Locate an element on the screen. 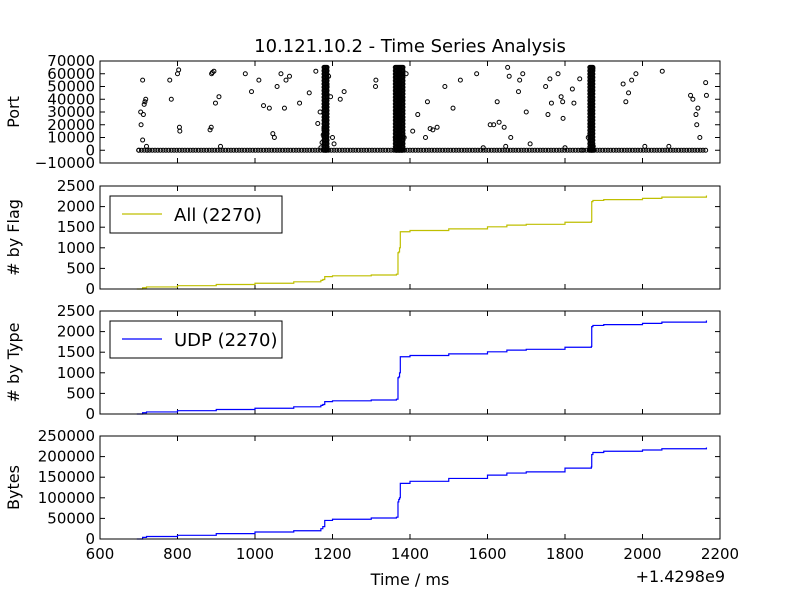  by-type-axes-frame is located at coordinates (410, 362).